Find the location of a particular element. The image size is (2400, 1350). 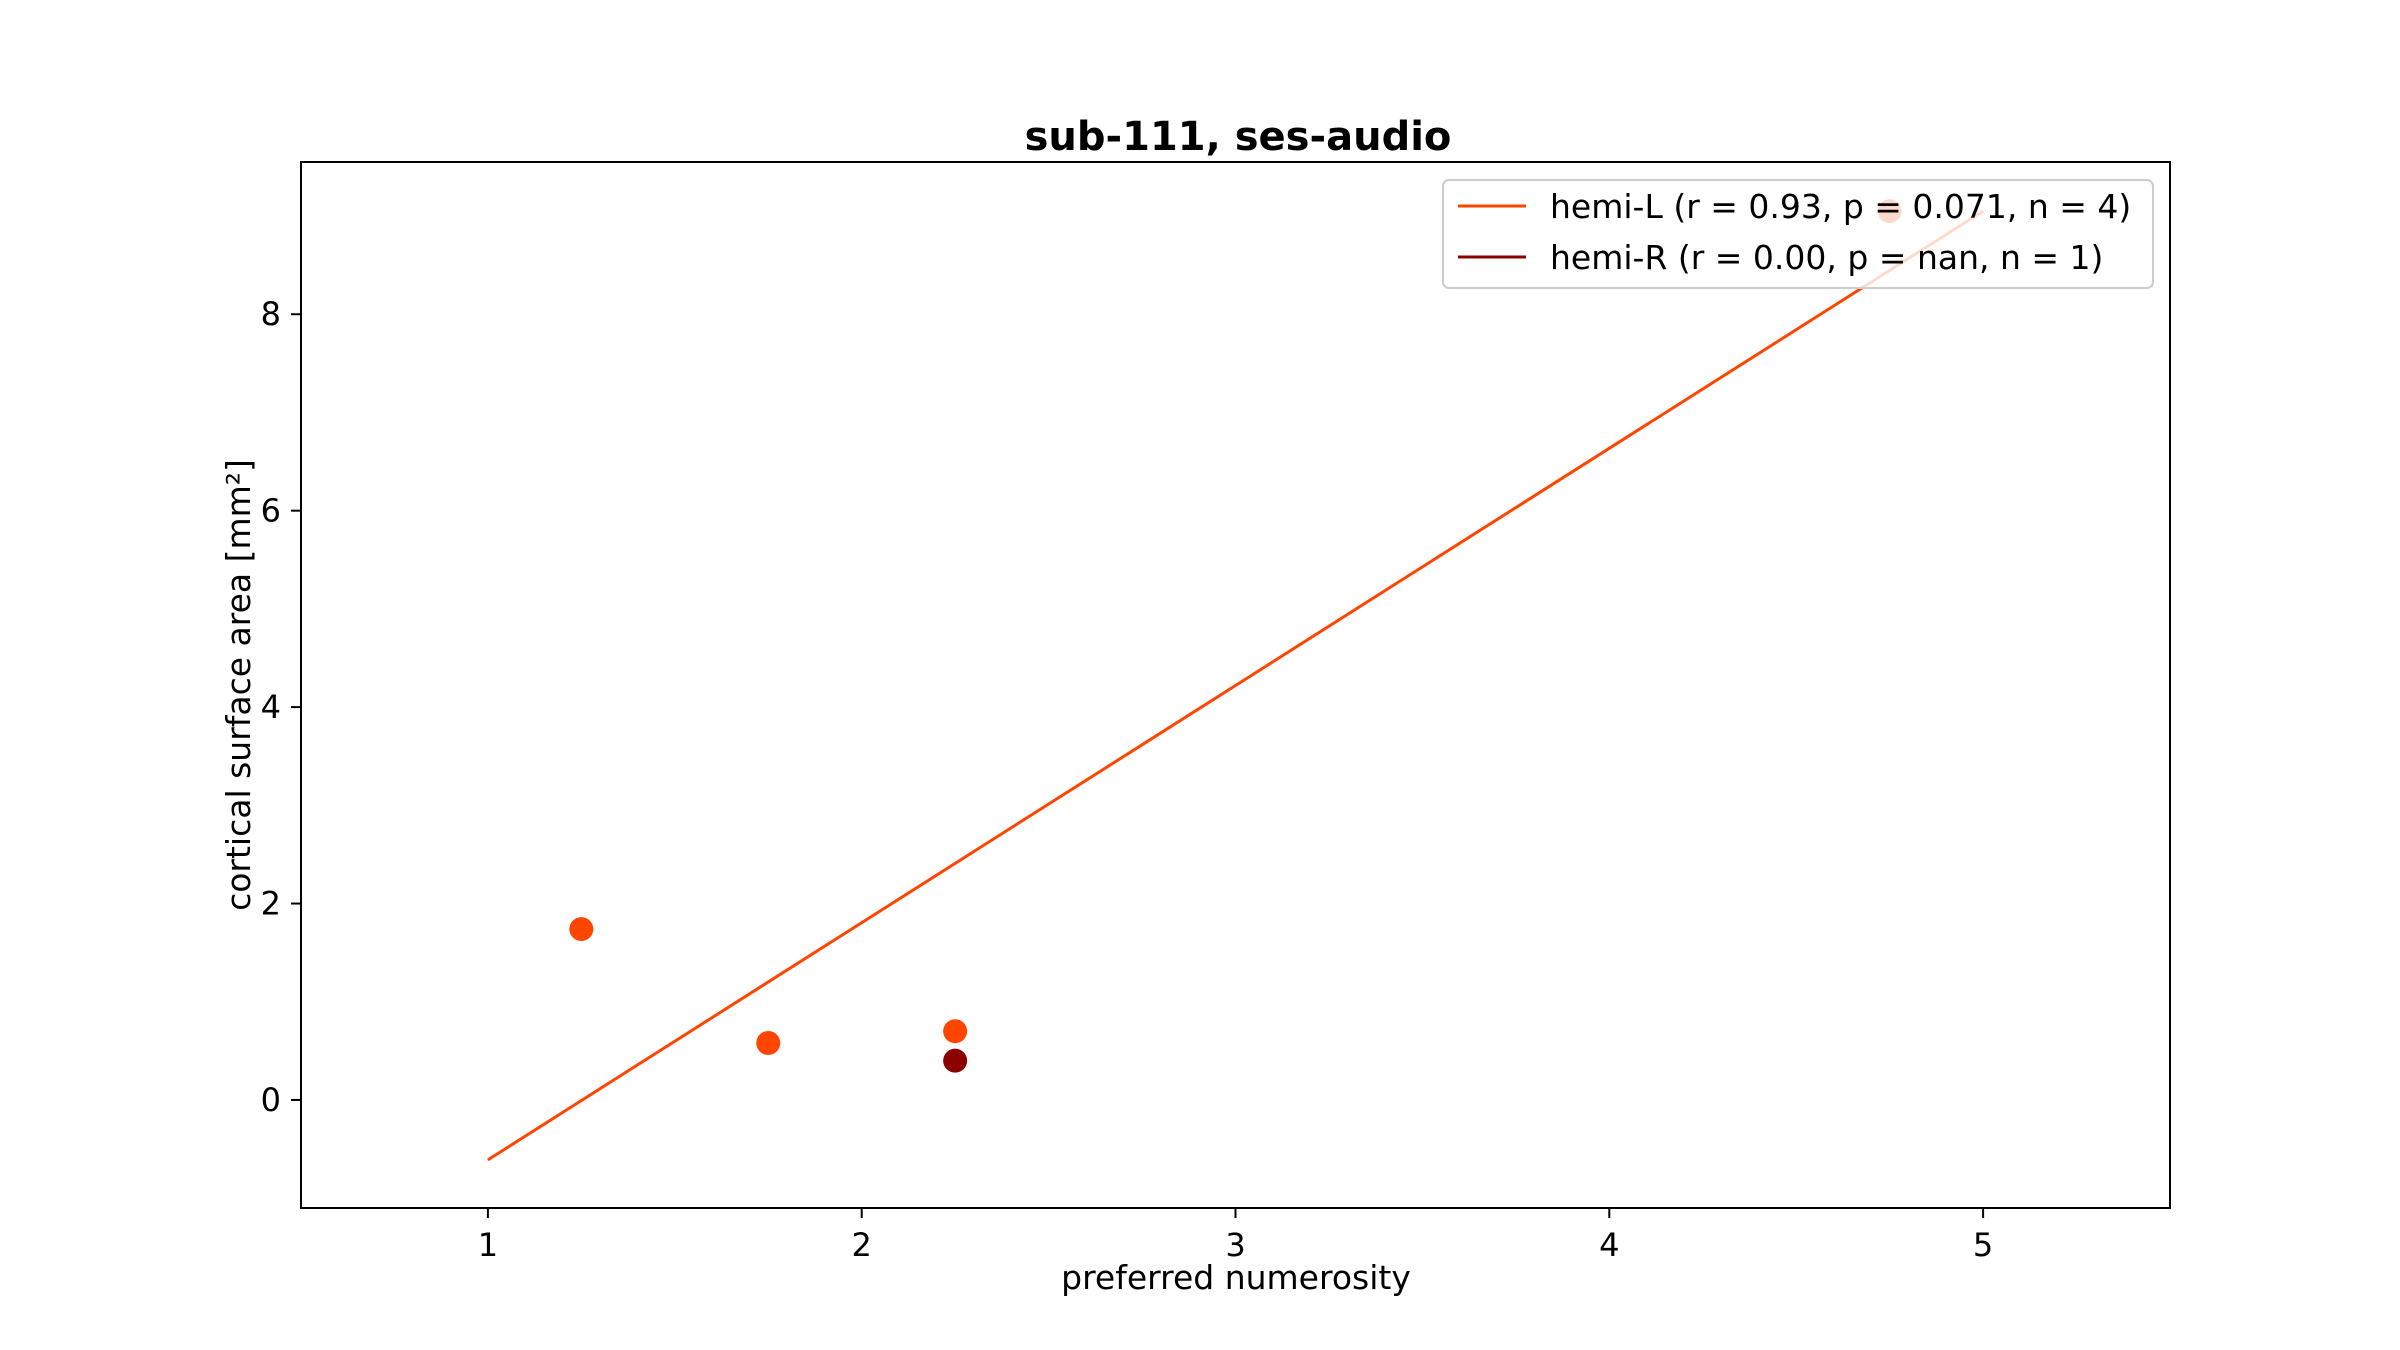

x-axis-label: preferred numerosity is located at coordinates (1236, 1277).